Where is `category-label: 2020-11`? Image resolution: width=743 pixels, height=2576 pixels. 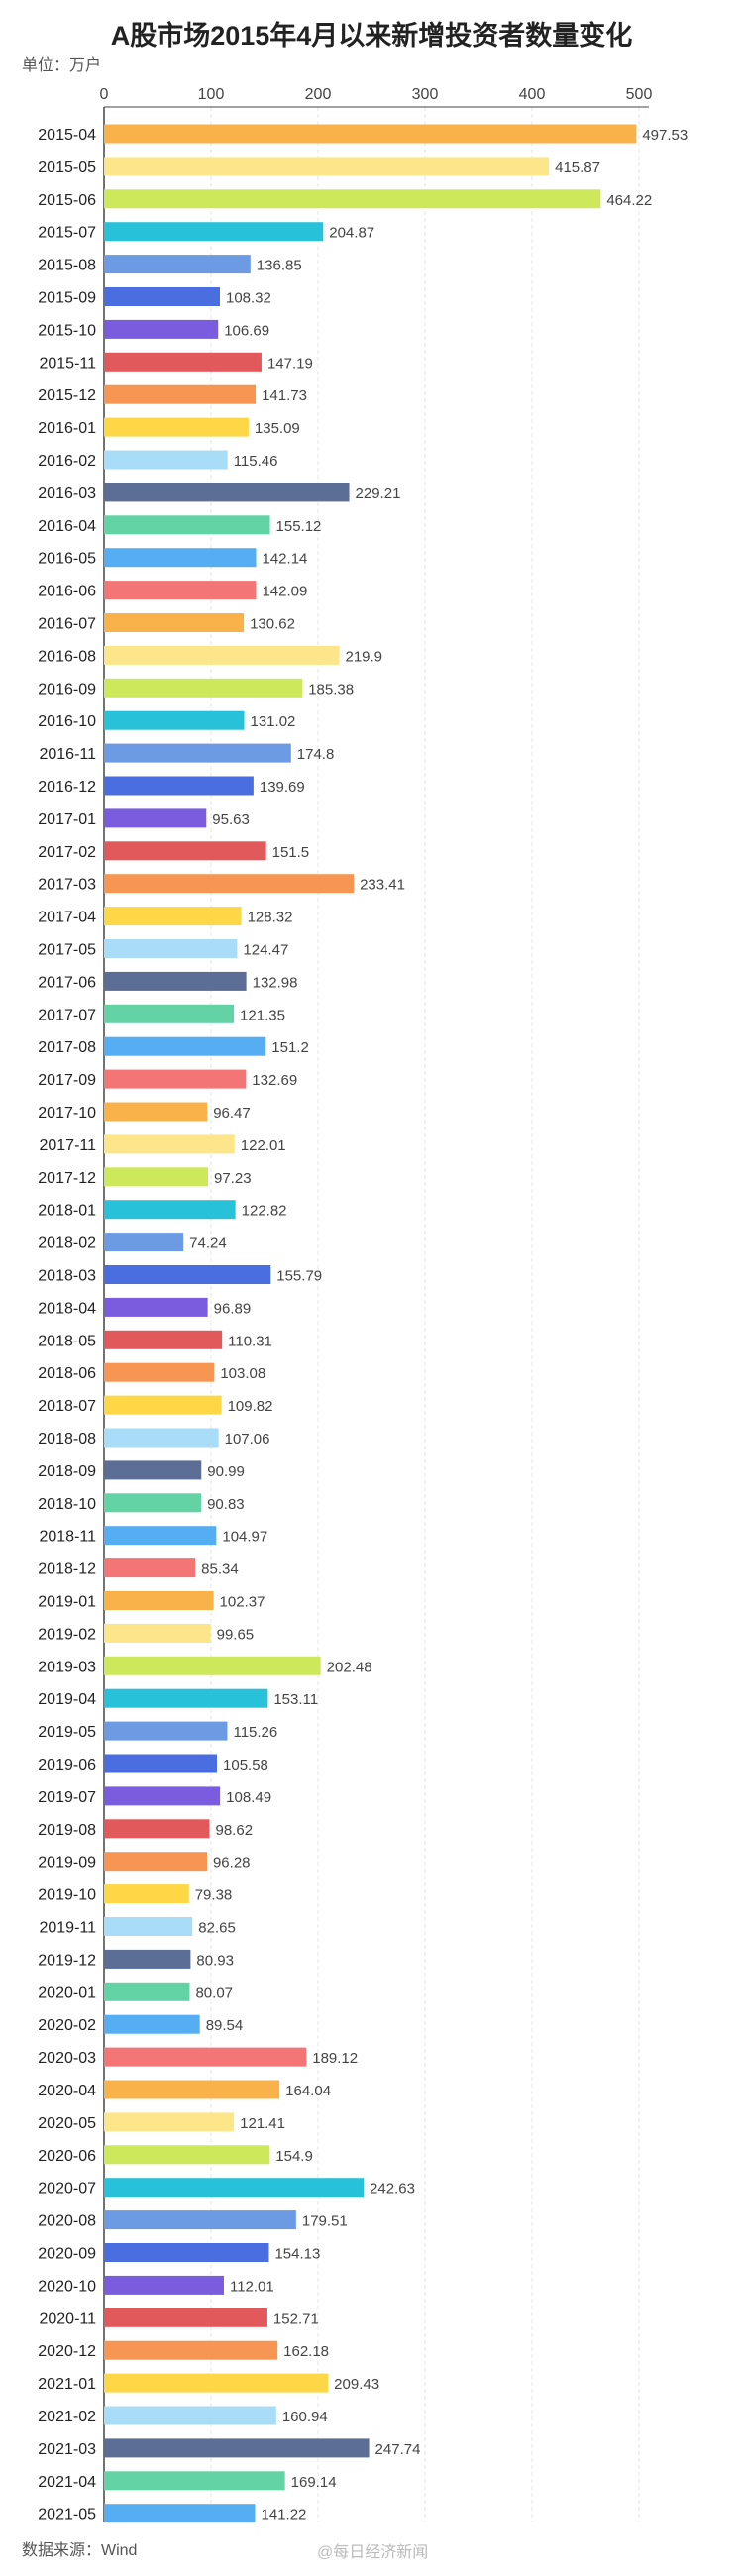
category-label: 2020-11 is located at coordinates (67, 2318).